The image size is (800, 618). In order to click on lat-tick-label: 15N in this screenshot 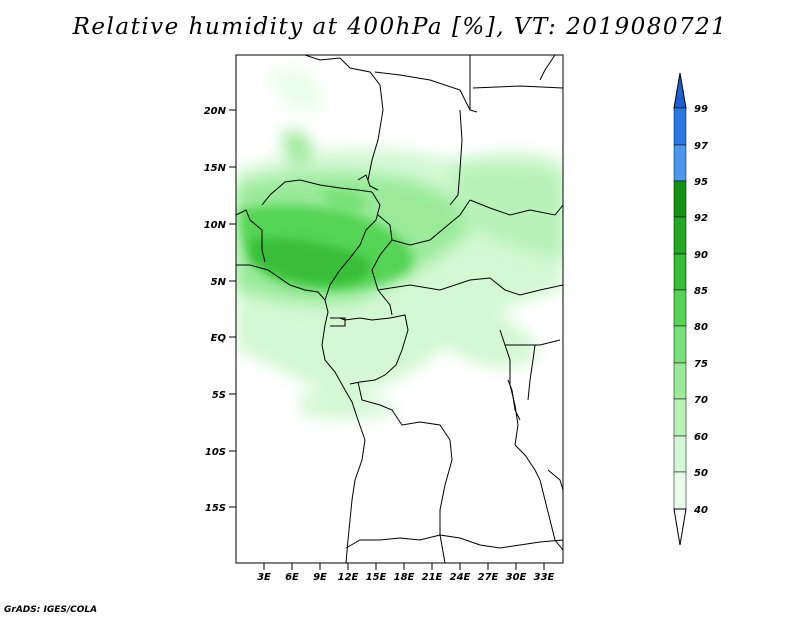, I will do `click(215, 168)`.